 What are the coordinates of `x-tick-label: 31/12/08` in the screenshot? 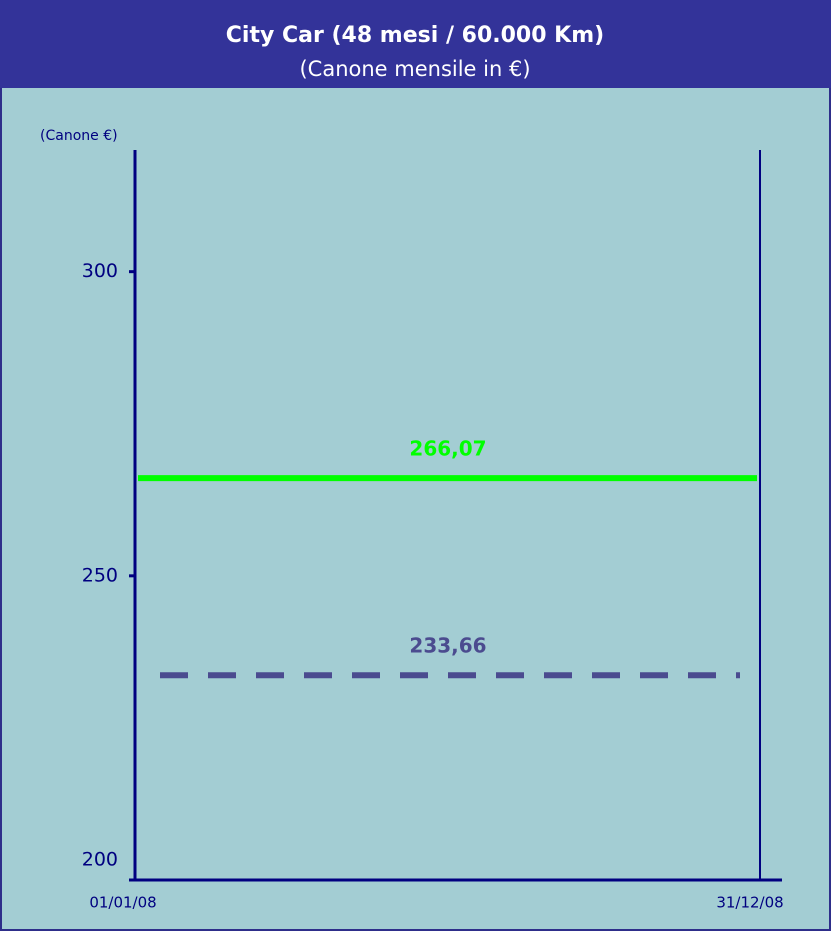 It's located at (749, 903).